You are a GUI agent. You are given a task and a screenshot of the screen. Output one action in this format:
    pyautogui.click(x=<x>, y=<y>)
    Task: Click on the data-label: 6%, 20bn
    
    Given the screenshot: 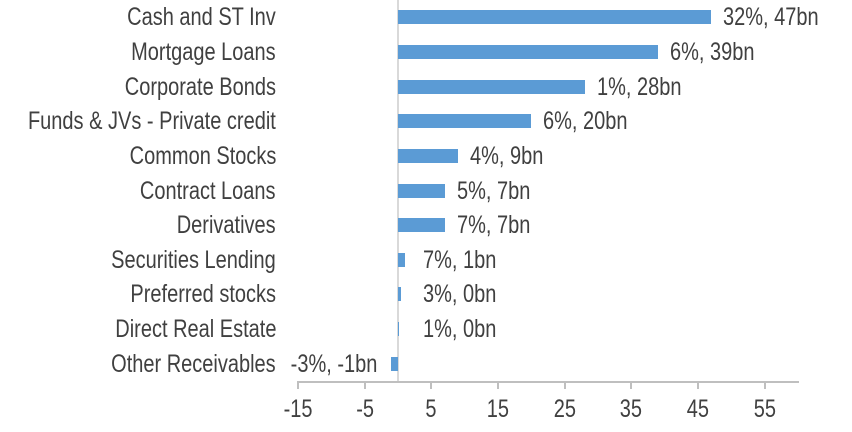 What is the action you would take?
    pyautogui.click(x=596, y=121)
    